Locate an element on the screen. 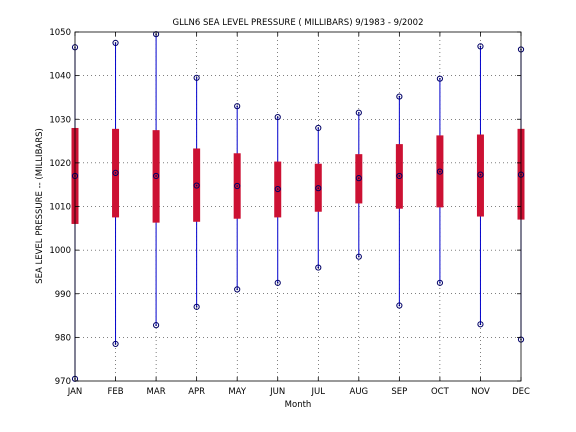 The height and width of the screenshot is (432, 576). x-tick-label: MAY is located at coordinates (237, 392).